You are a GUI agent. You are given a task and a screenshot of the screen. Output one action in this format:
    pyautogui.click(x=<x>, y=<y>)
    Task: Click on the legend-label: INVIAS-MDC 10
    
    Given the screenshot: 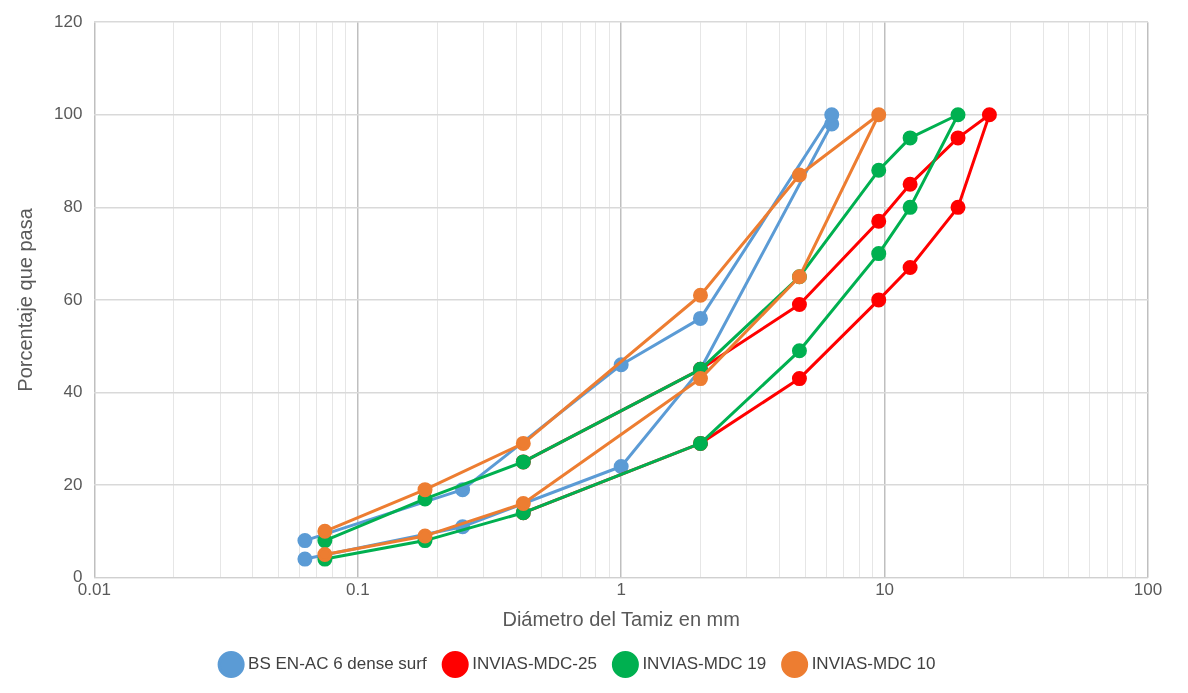 What is the action you would take?
    pyautogui.click(x=873, y=664)
    